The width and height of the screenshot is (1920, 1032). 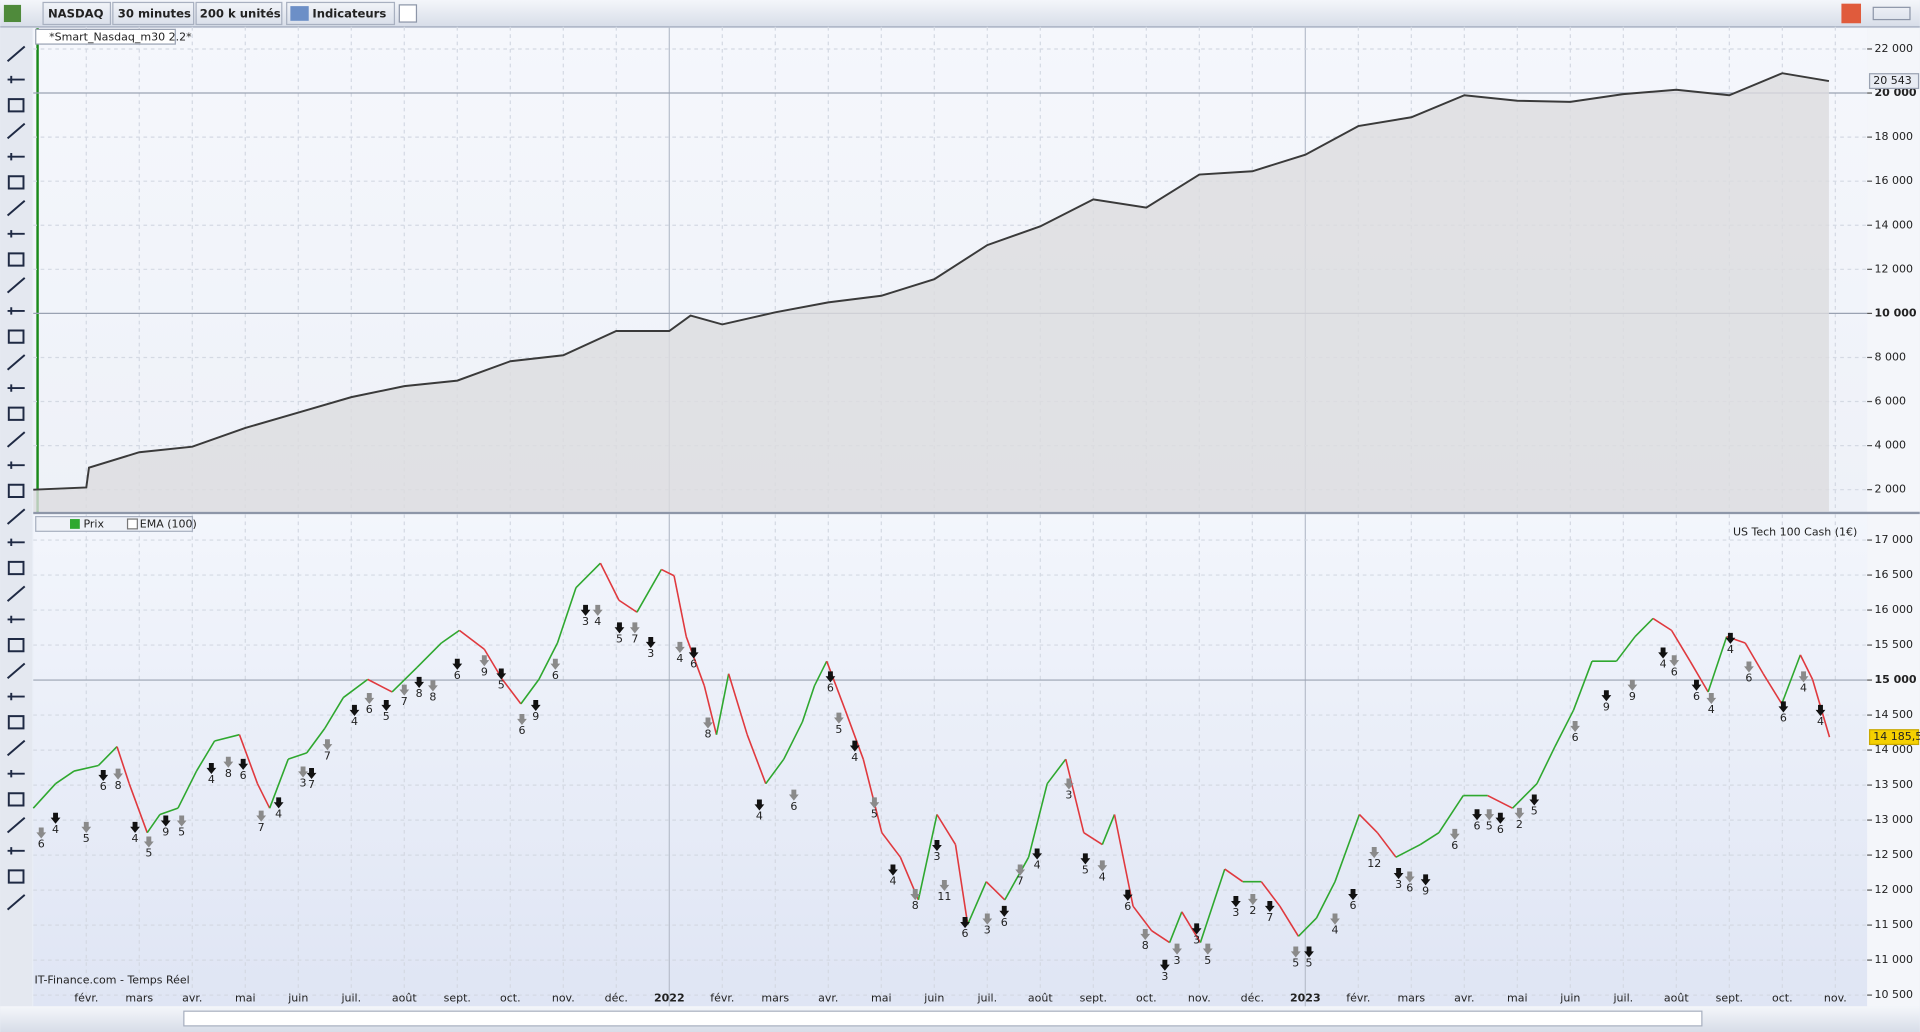 I want to click on x-tick-label: févr., so click(x=86, y=997).